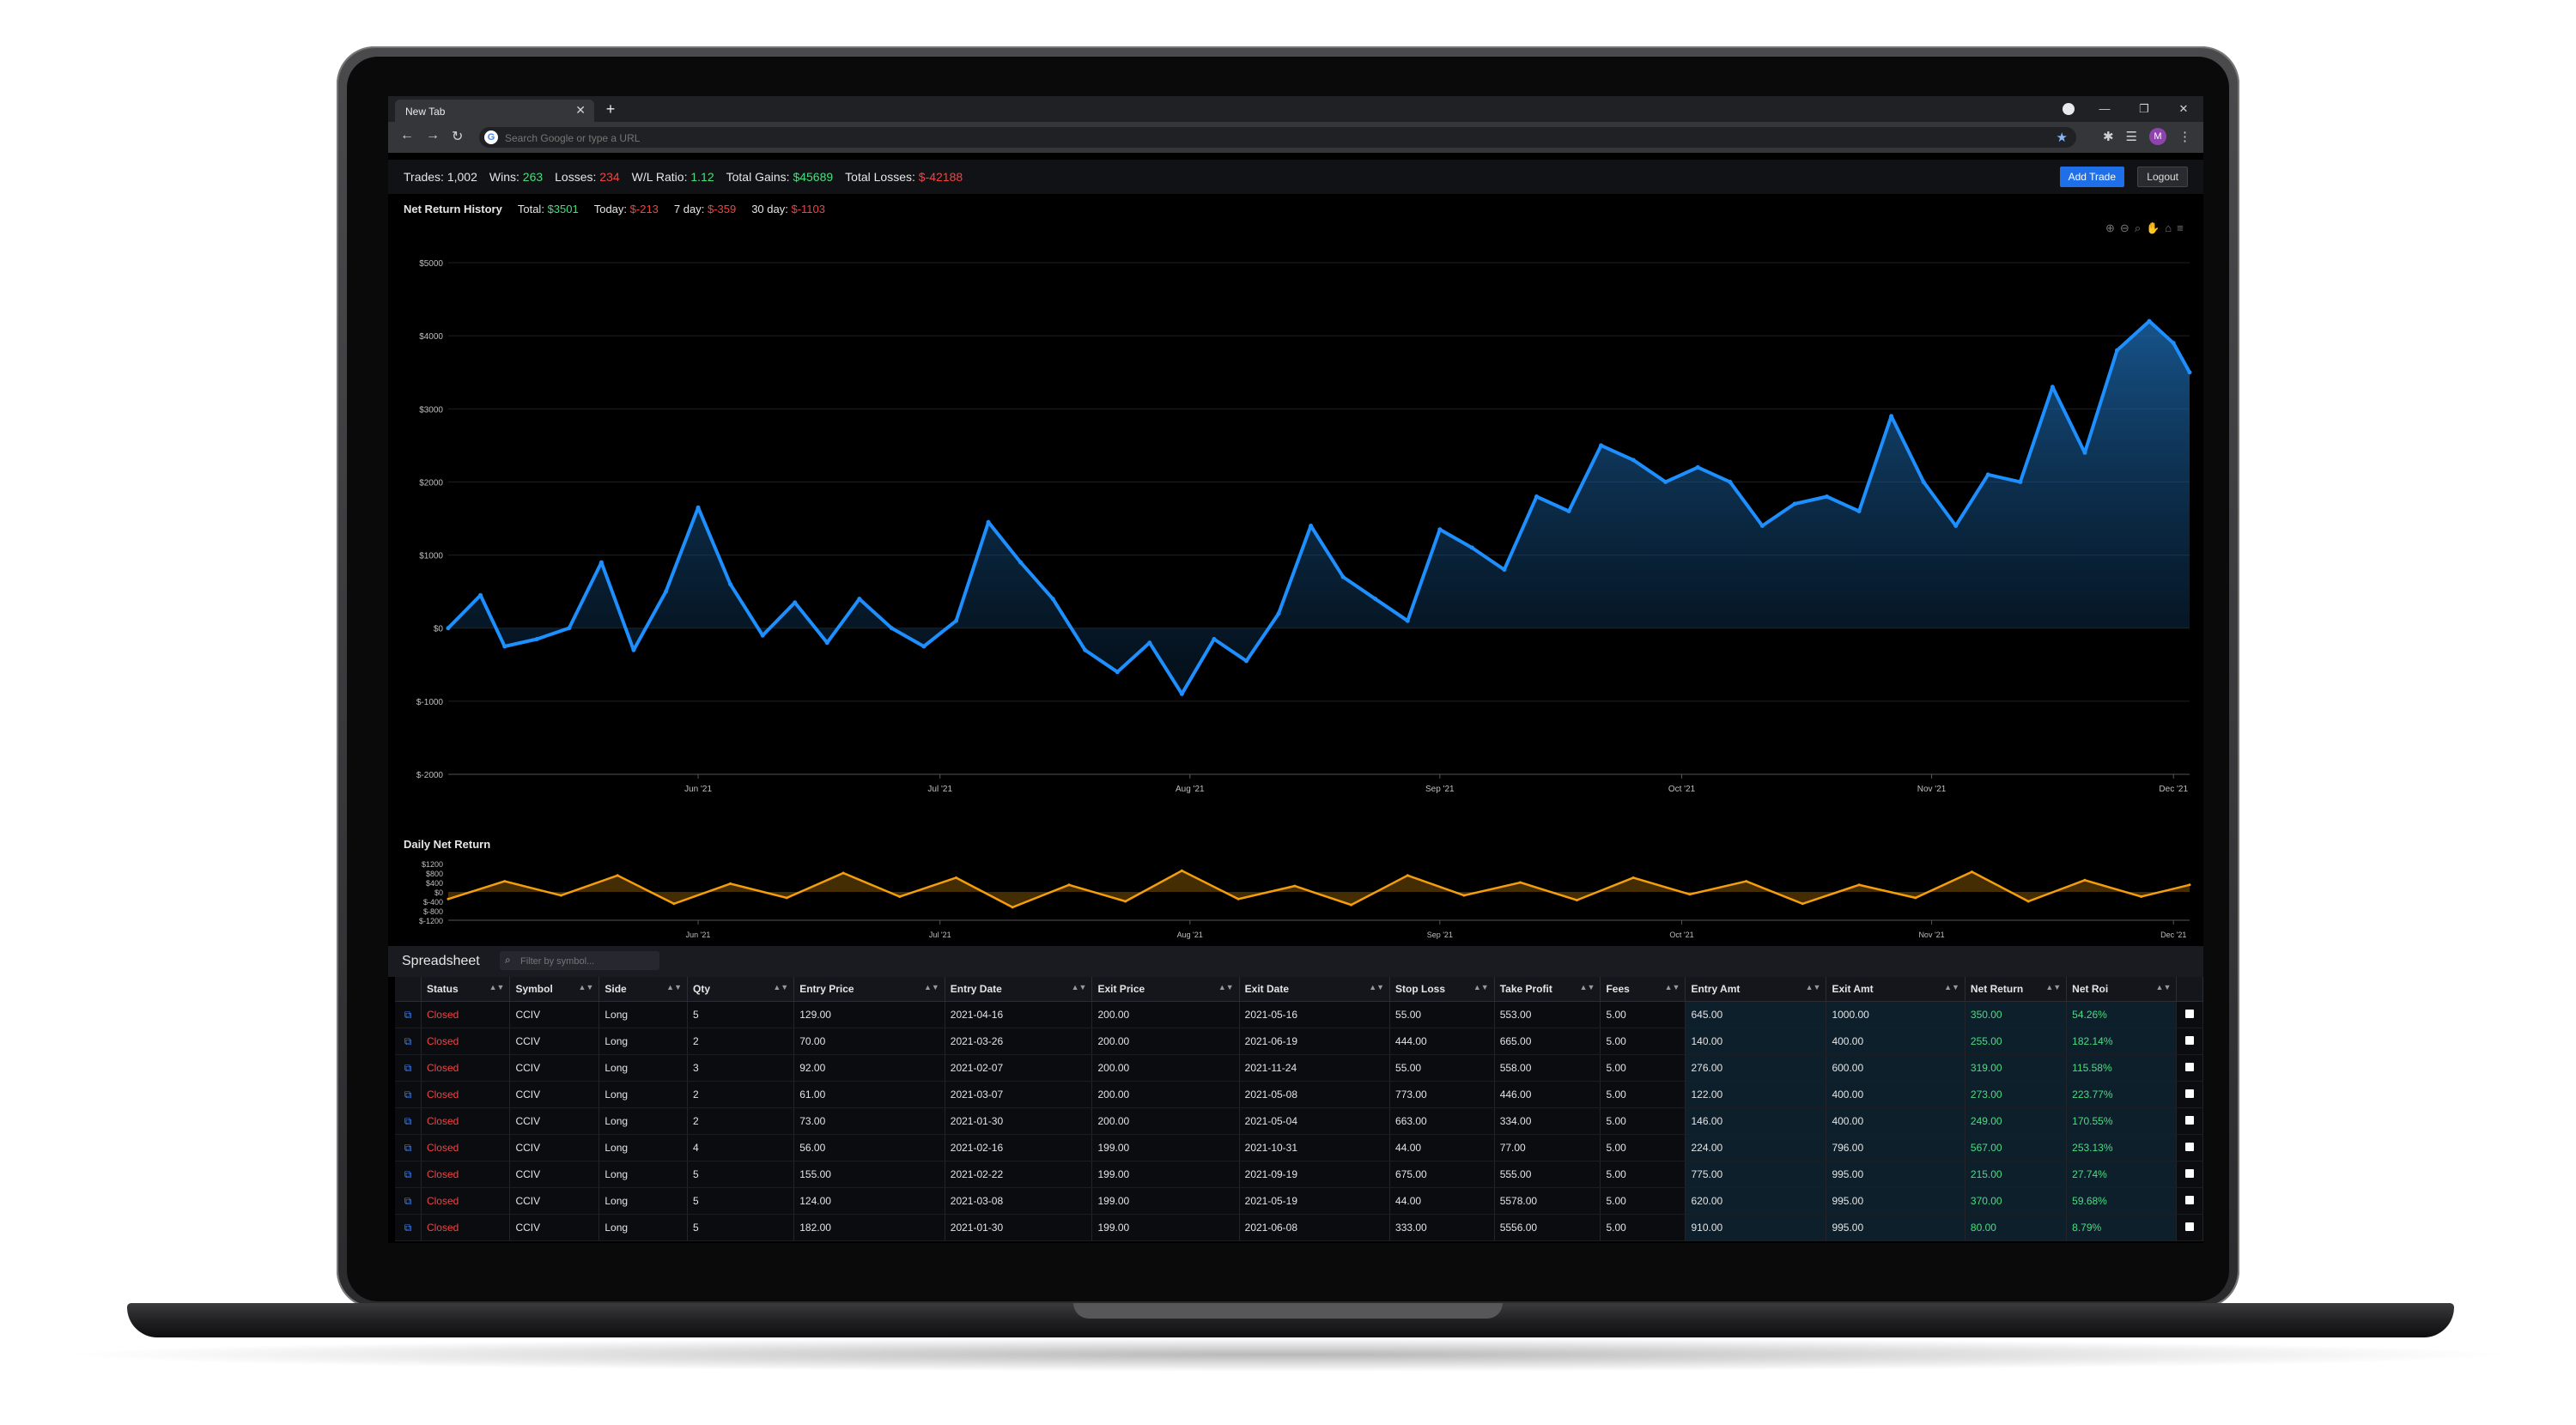 The image size is (2576, 1425). What do you see at coordinates (466, 1121) in the screenshot?
I see `table-cell: Closed` at bounding box center [466, 1121].